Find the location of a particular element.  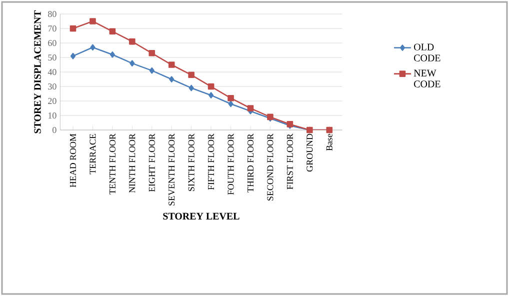

y-tick-label: 10 is located at coordinates (52, 115).